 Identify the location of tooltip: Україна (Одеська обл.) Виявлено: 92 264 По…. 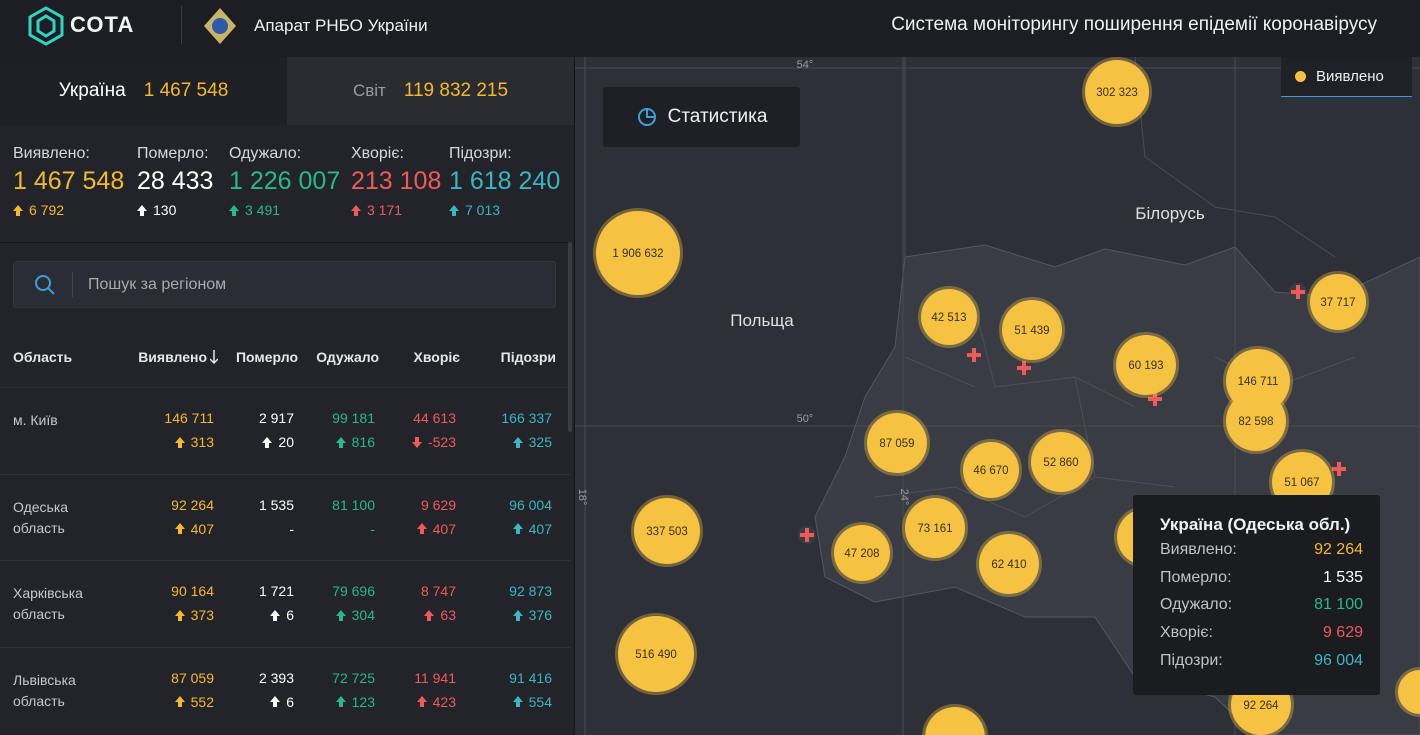
(1256, 595).